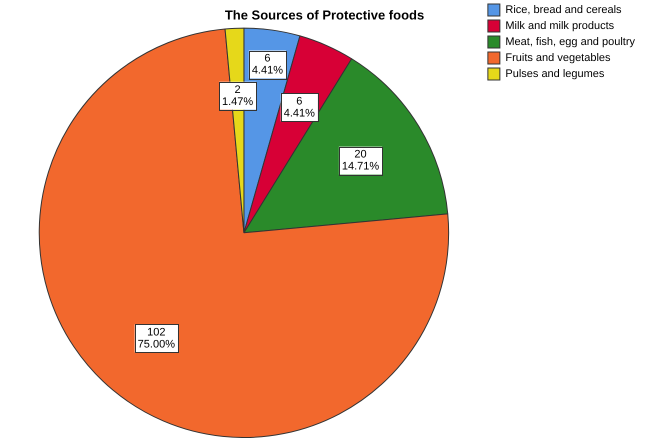 The height and width of the screenshot is (438, 653). What do you see at coordinates (238, 96) in the screenshot?
I see `data-label: 2 1.47%` at bounding box center [238, 96].